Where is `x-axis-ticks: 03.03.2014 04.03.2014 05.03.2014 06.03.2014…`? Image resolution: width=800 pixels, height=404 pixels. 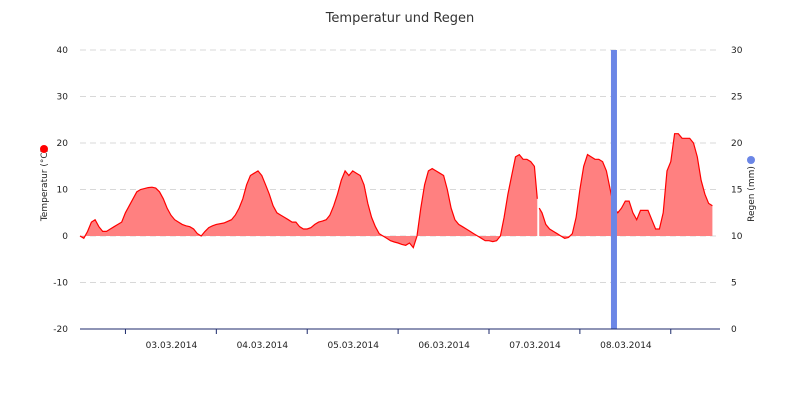
x-axis-ticks: 03.03.2014 04.03.2014 05.03.2014 06.03.2014… is located at coordinates (398, 340).